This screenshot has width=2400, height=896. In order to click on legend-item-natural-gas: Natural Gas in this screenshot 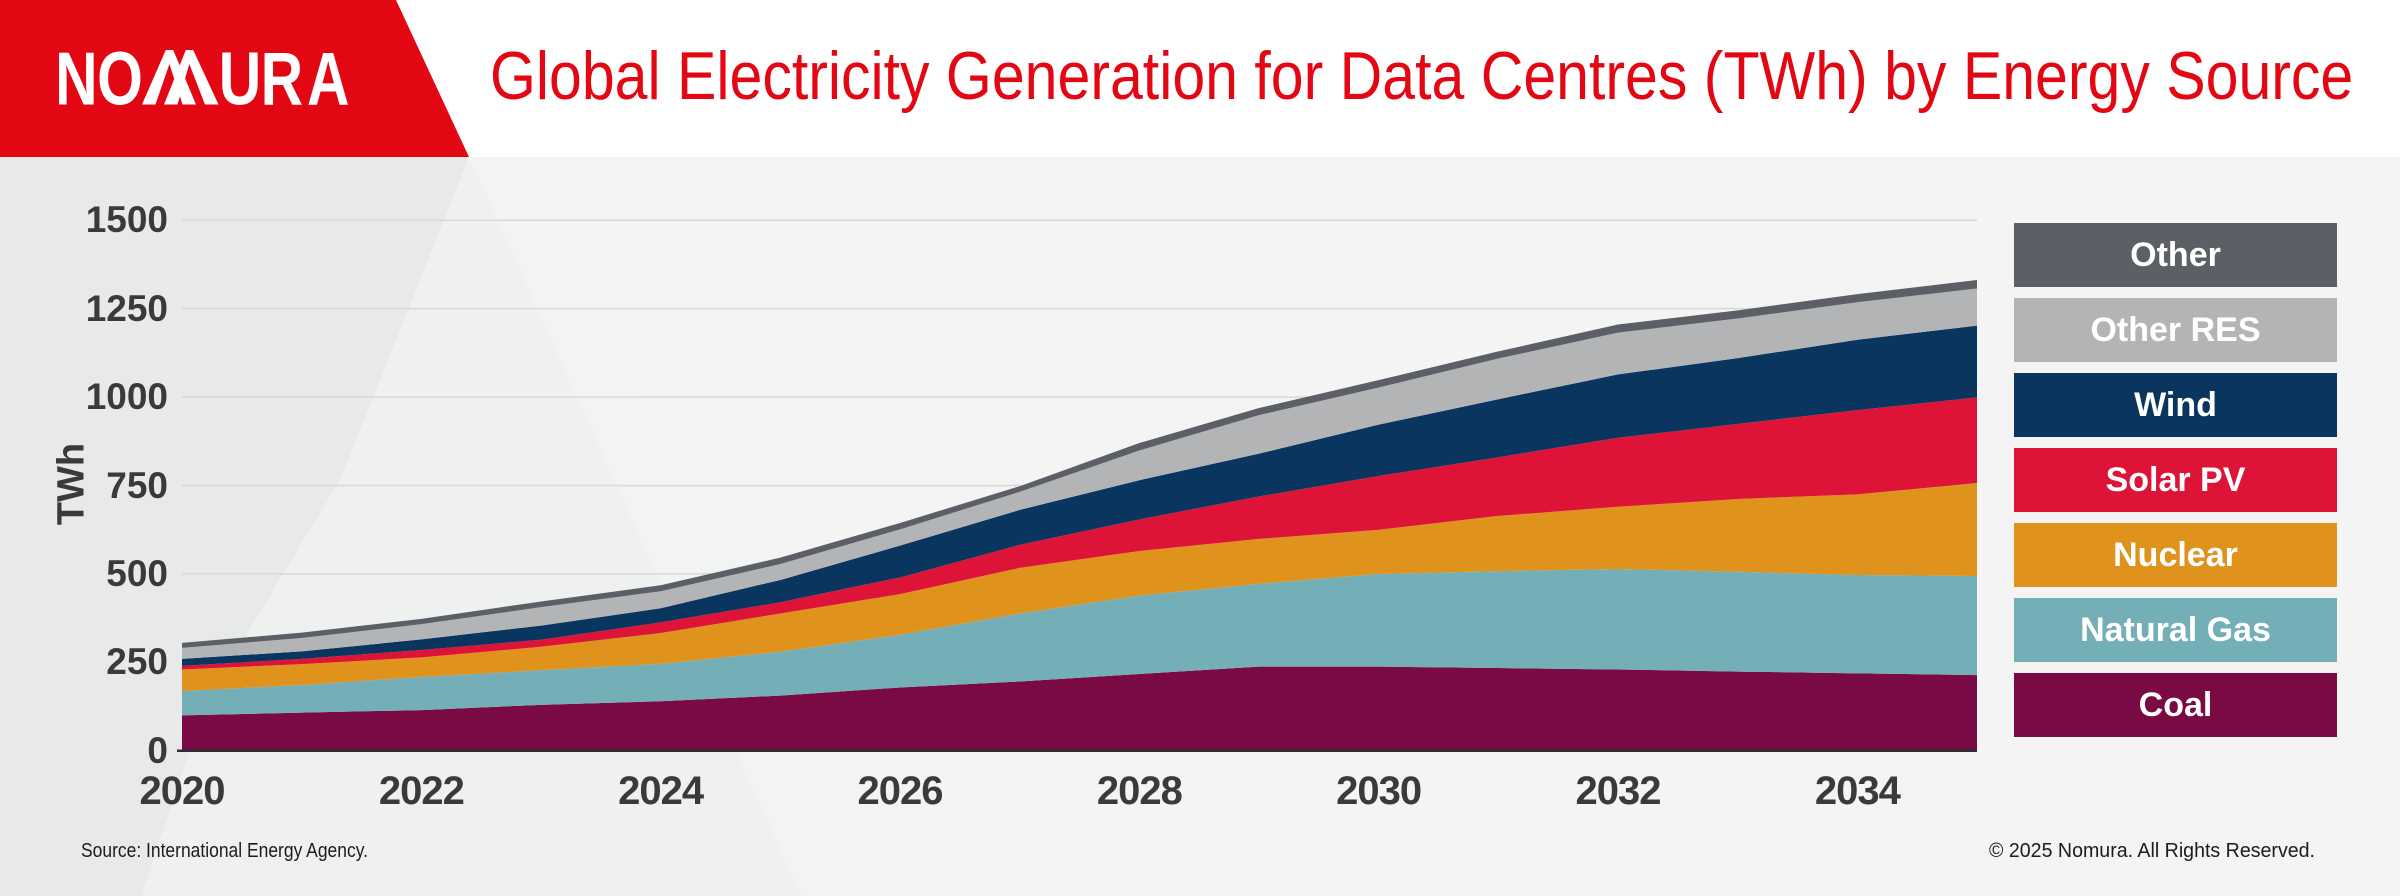, I will do `click(2175, 630)`.